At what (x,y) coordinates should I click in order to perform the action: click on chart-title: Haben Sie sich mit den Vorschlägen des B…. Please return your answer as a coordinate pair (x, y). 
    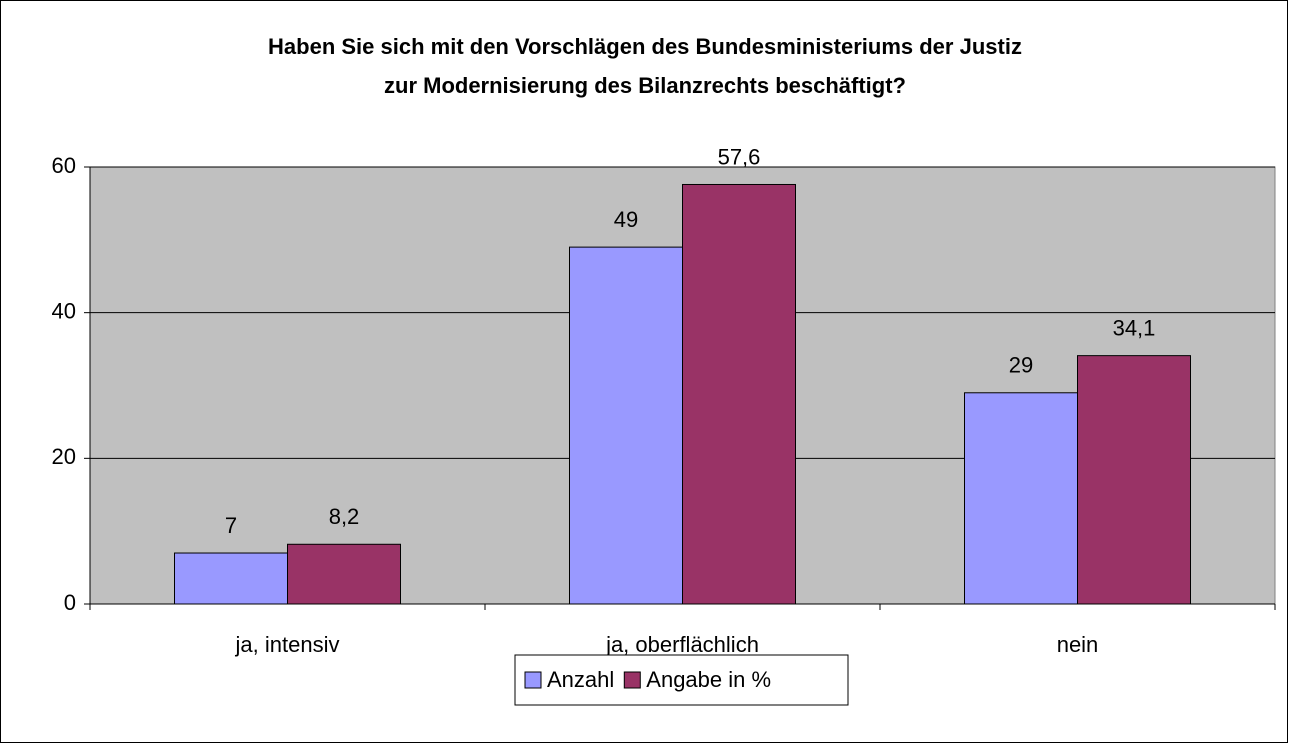
    Looking at the image, I should click on (645, 46).